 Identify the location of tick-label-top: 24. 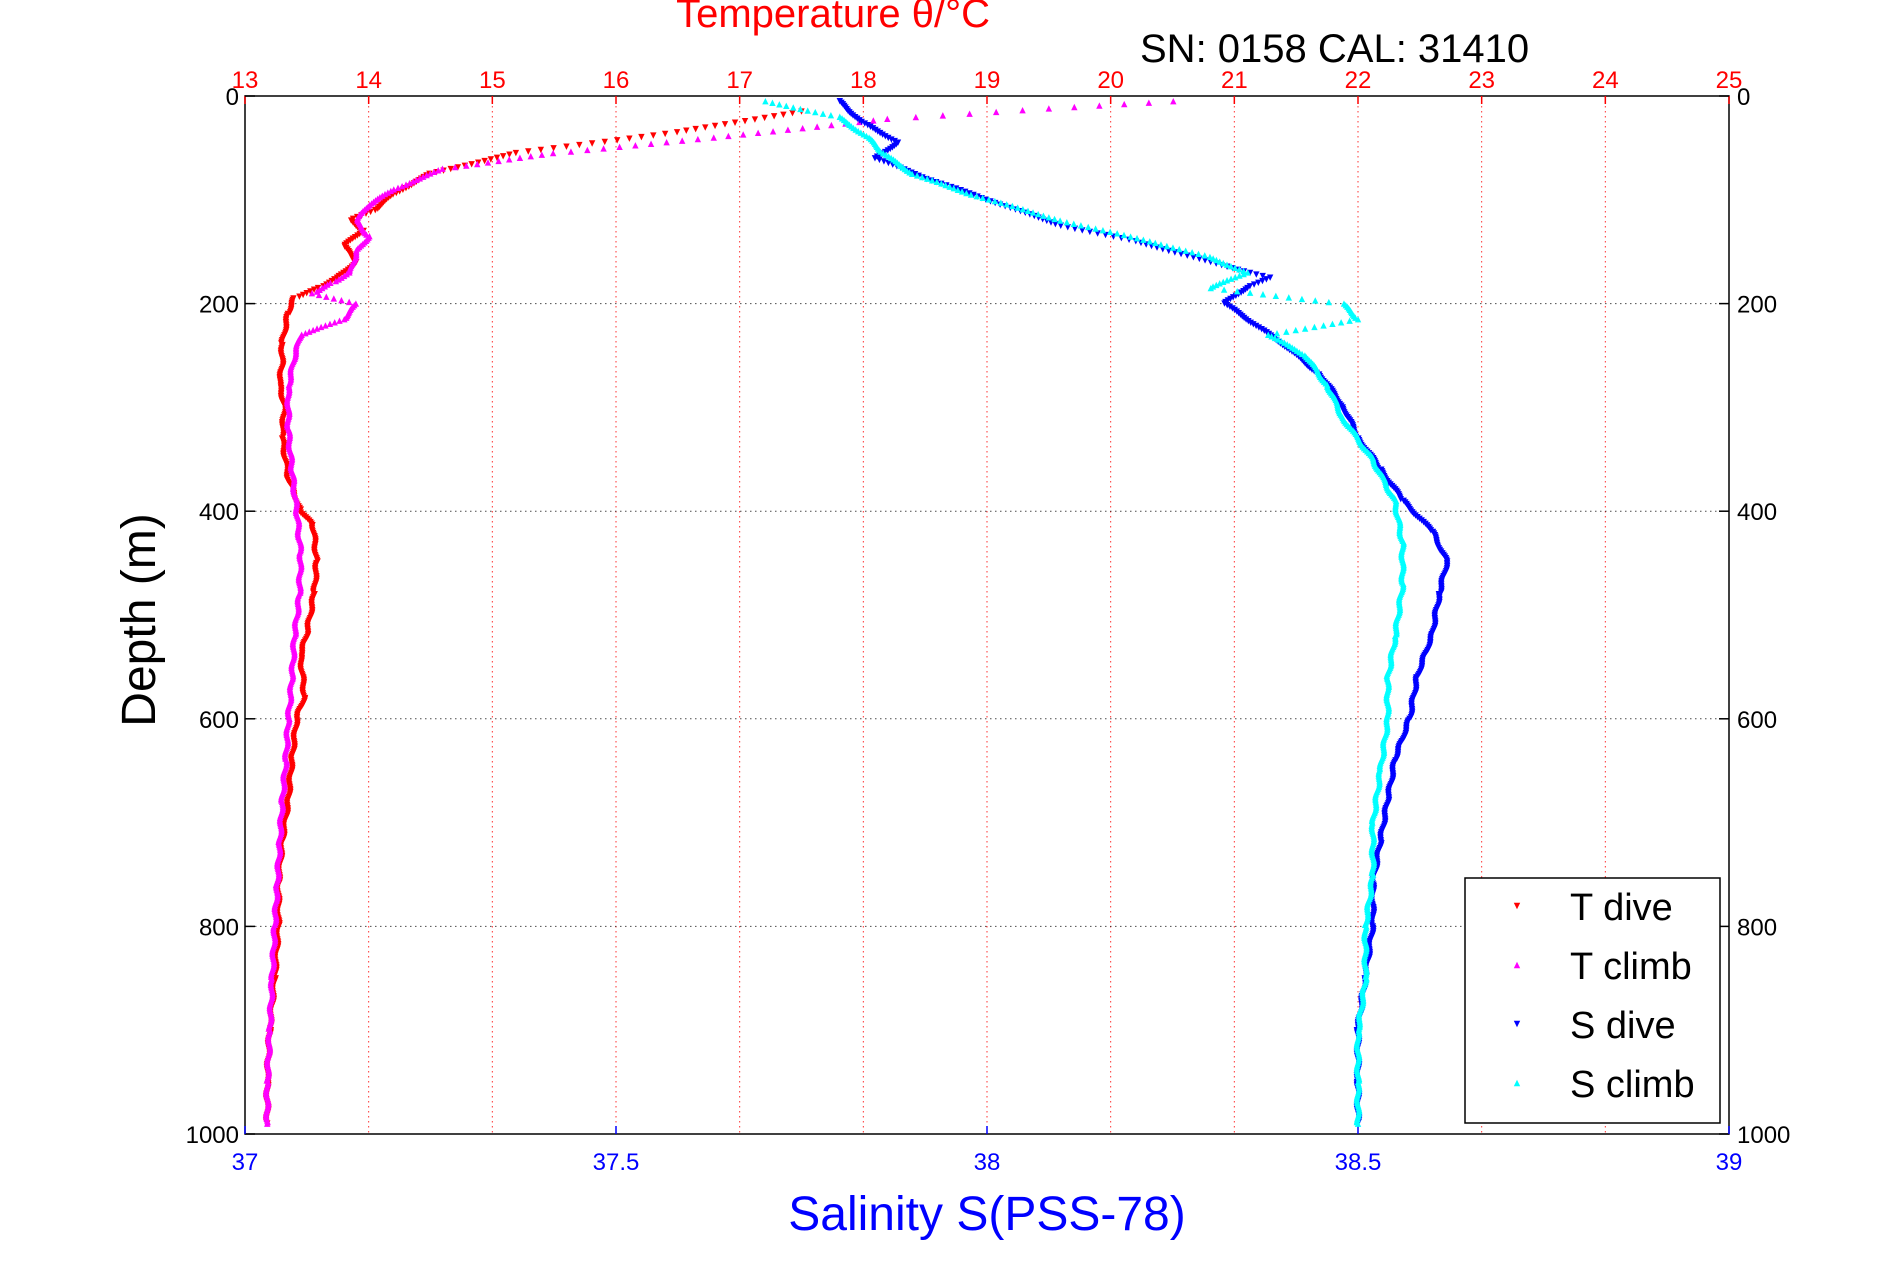
(1605, 80).